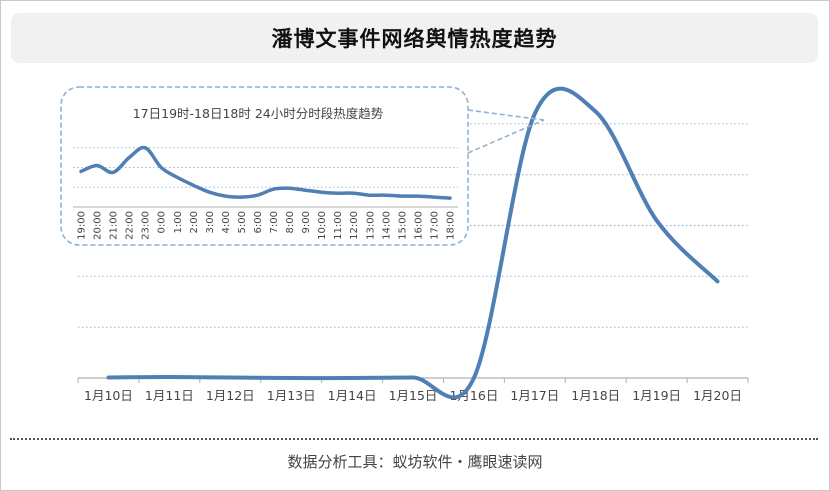 Image resolution: width=830 pixels, height=491 pixels. I want to click on main-x-tick-label: 1月12日, so click(230, 395).